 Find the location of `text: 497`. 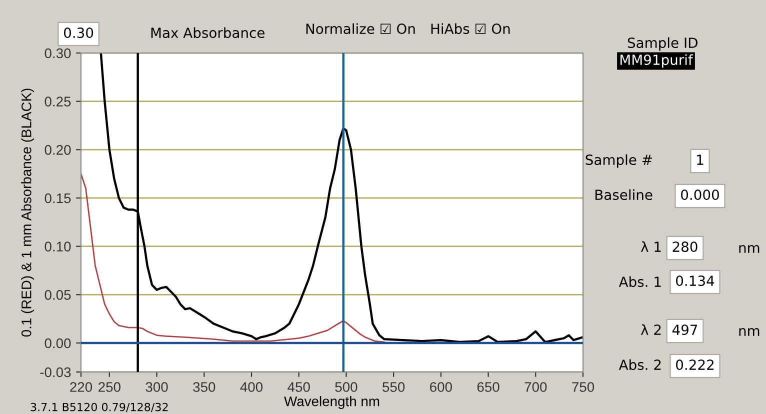

text: 497 is located at coordinates (685, 330).